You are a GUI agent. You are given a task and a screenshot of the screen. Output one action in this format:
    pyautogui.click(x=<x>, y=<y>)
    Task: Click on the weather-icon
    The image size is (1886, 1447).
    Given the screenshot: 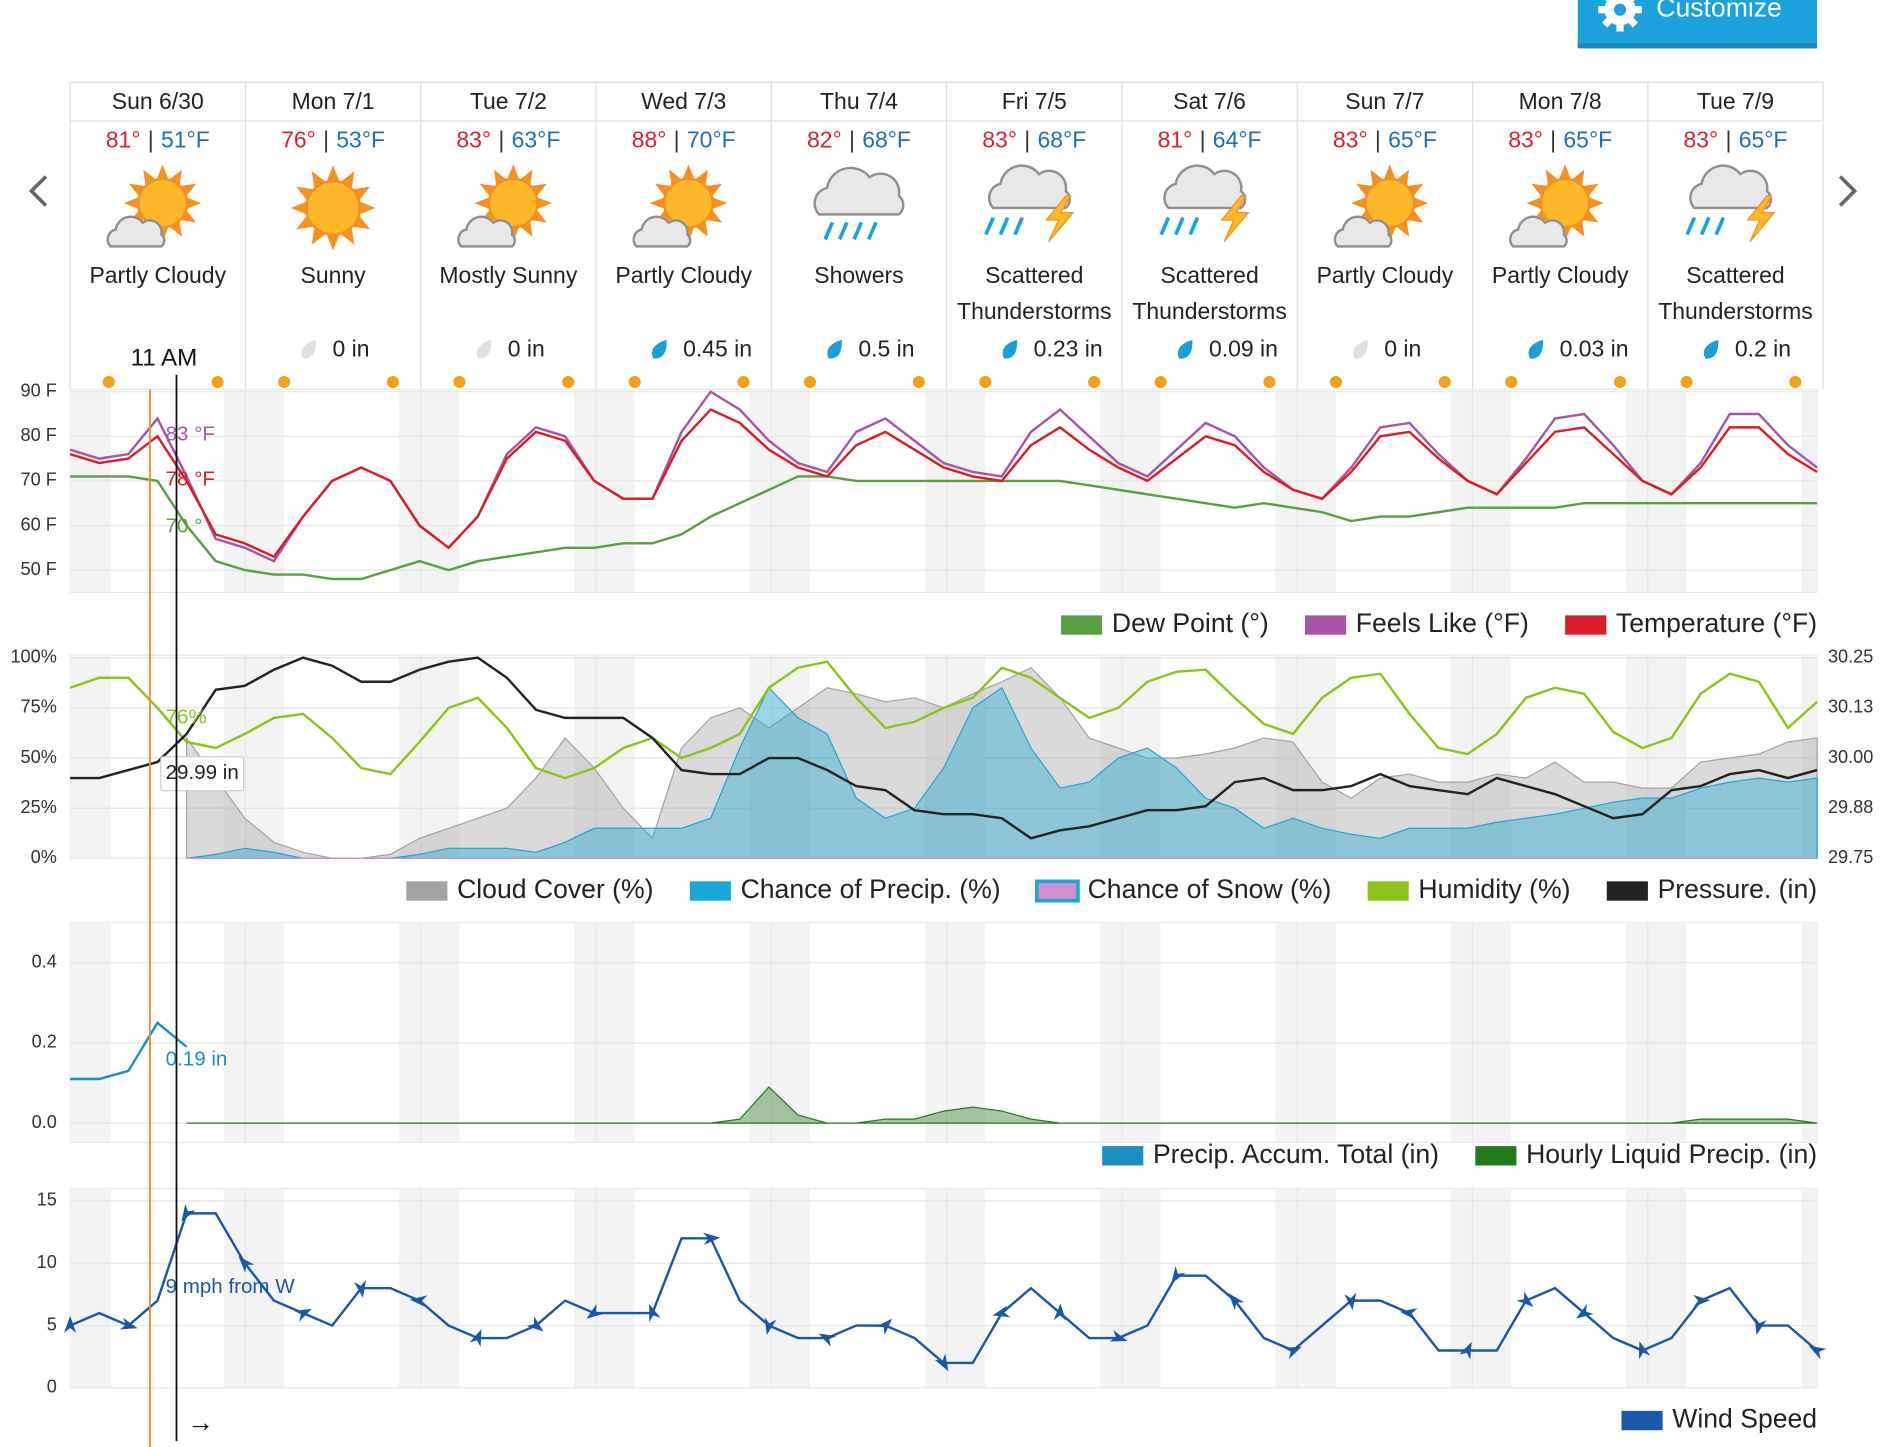 What is the action you would take?
    pyautogui.click(x=1381, y=206)
    